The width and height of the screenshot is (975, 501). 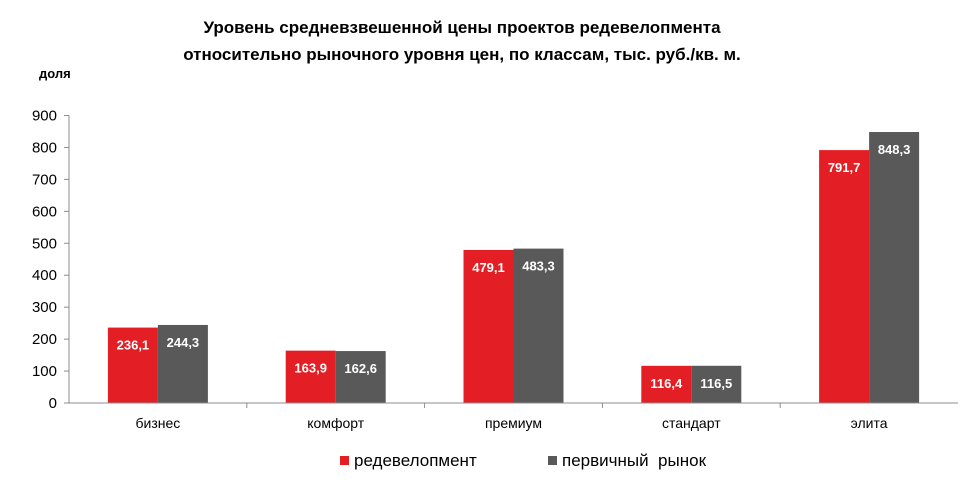 What do you see at coordinates (44, 371) in the screenshot?
I see `y-tick-label: 100` at bounding box center [44, 371].